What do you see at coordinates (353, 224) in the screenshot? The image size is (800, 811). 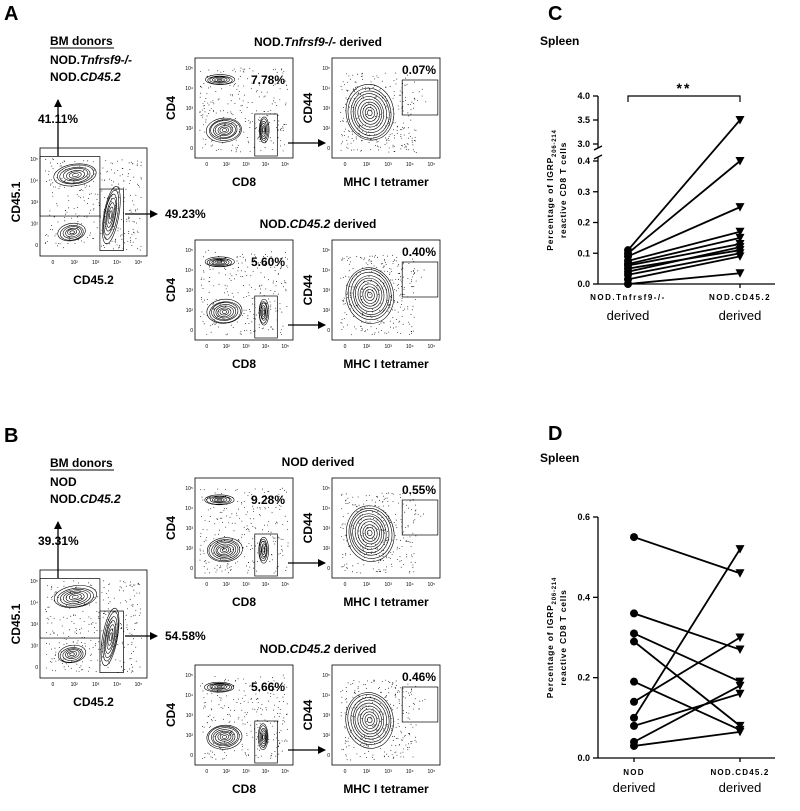 I see `label-part: derived` at bounding box center [353, 224].